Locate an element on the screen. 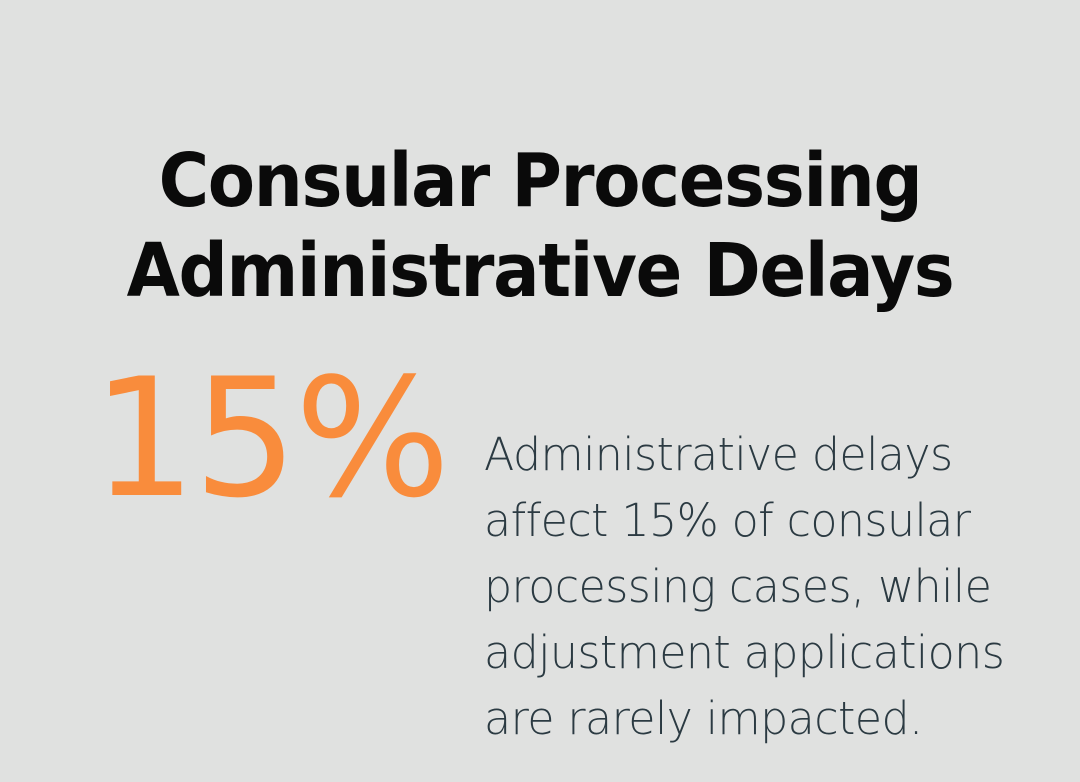 The image size is (1080, 782). stat-value: 15% is located at coordinates (271, 438).